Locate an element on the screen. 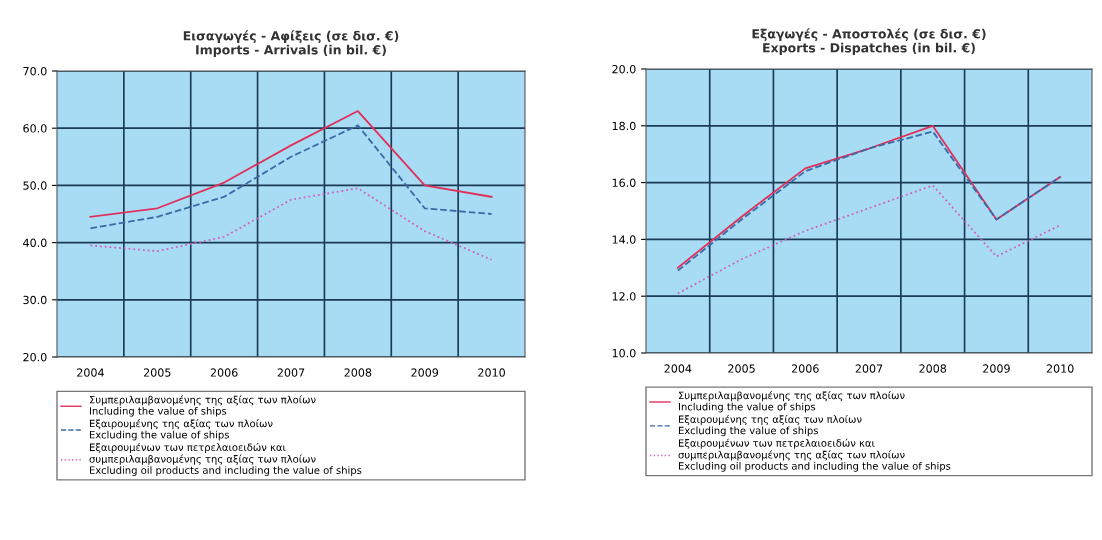  y-tick-label: 70.0 is located at coordinates (35, 71).